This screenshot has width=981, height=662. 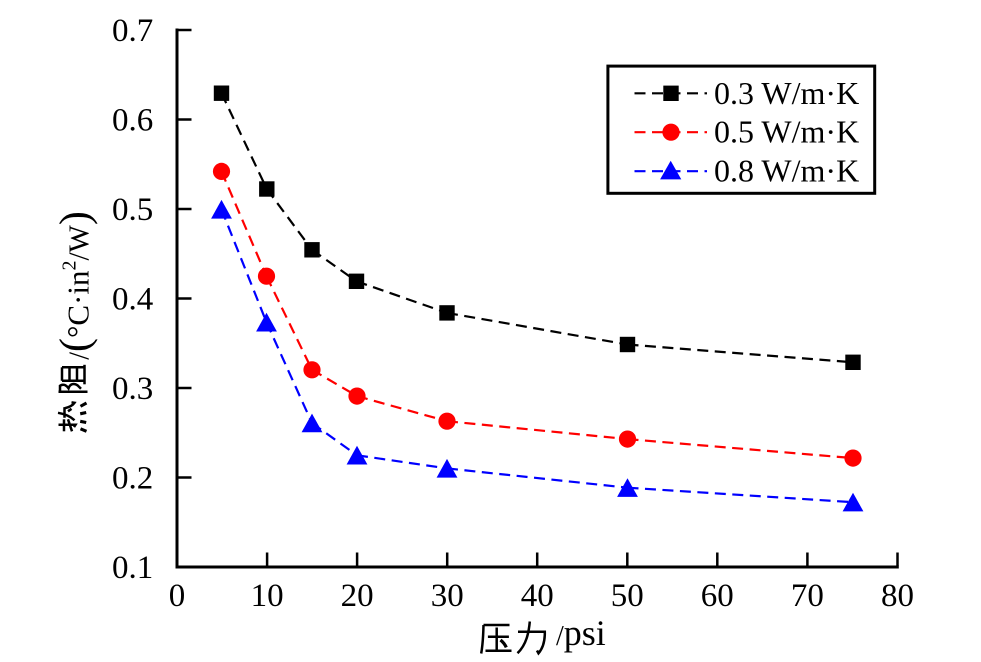 What do you see at coordinates (537, 596) in the screenshot?
I see `svg-text: 40` at bounding box center [537, 596].